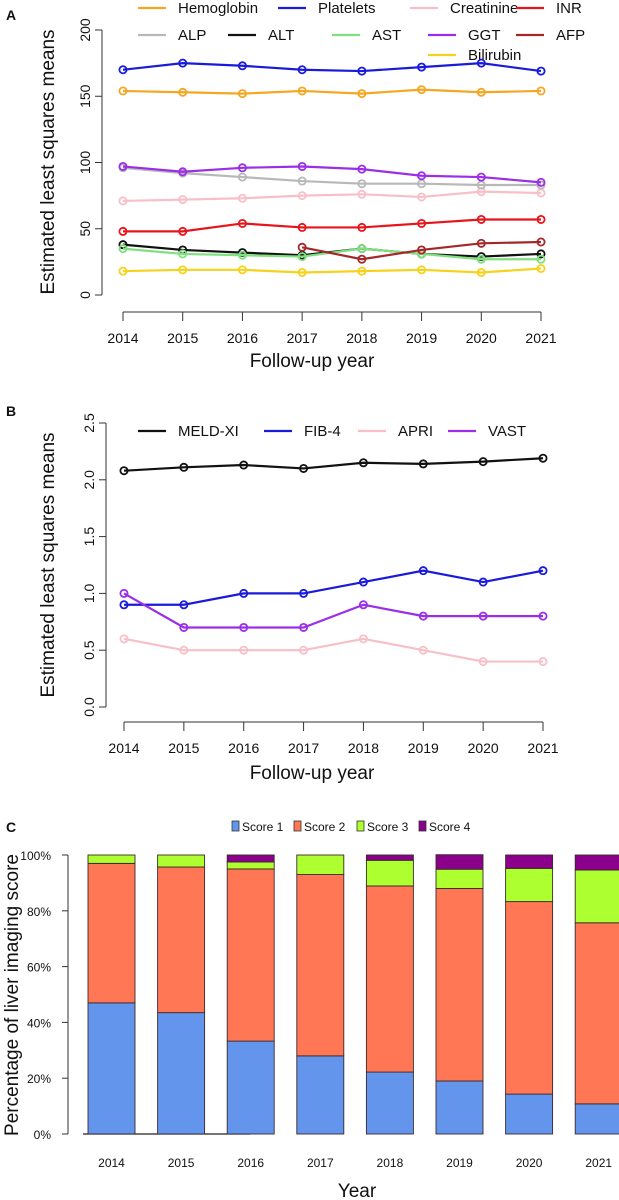 Image resolution: width=619 pixels, height=1200 pixels. I want to click on plot-area-b, so click(333, 560).